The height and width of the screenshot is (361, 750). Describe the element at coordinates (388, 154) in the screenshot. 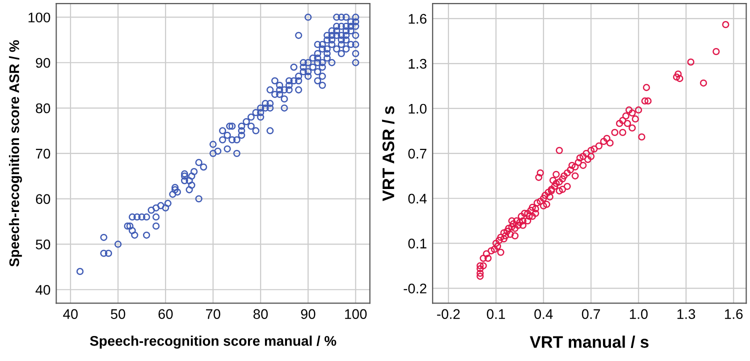

I see `y-axis-title: VRT ASR / s` at that location.